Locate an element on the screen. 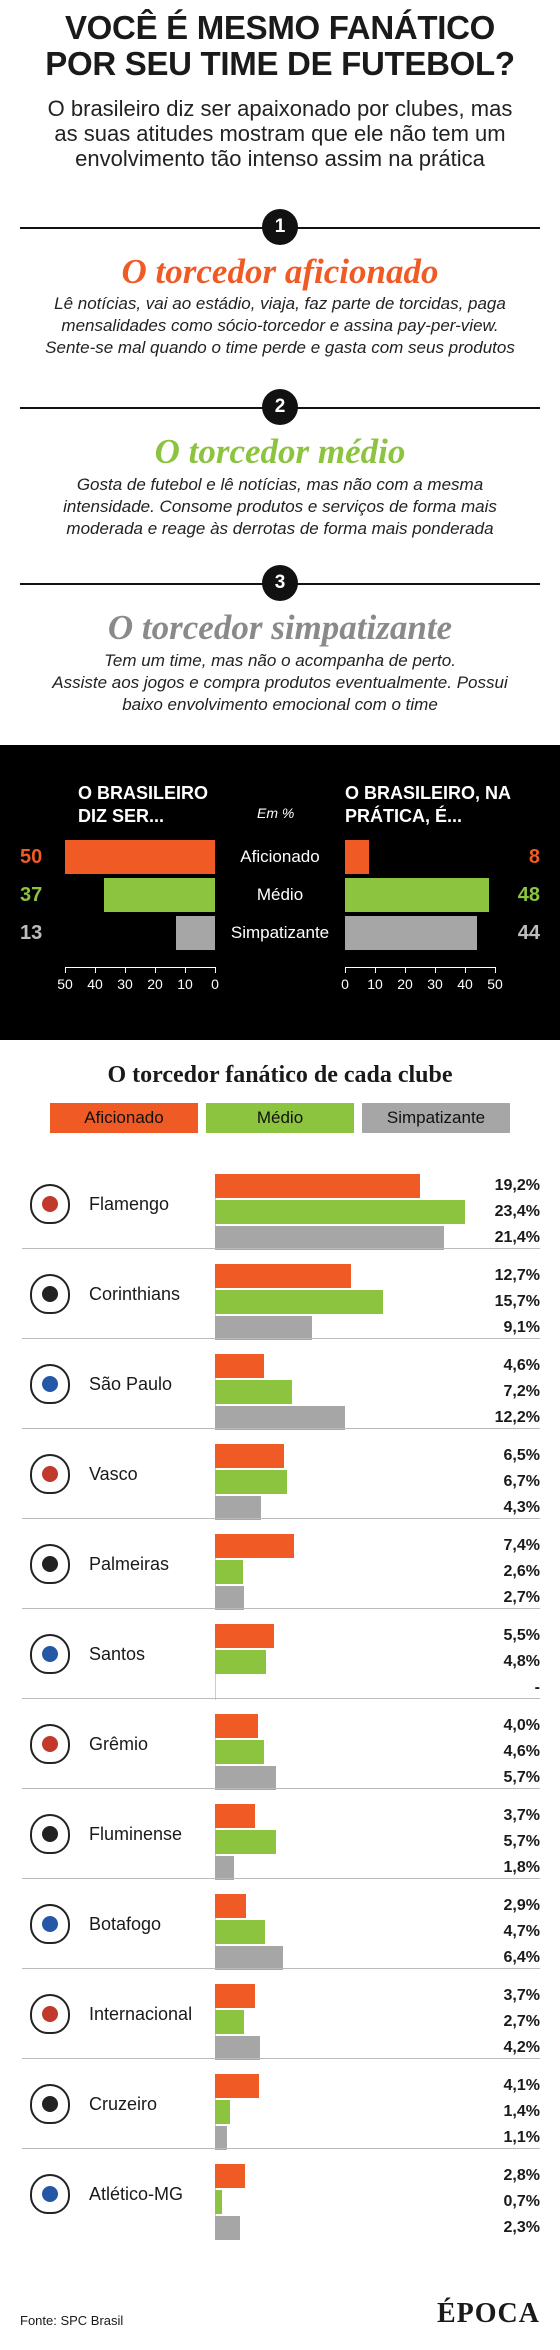 This screenshot has height=2350, width=560. category-label: Médio is located at coordinates (280, 894).